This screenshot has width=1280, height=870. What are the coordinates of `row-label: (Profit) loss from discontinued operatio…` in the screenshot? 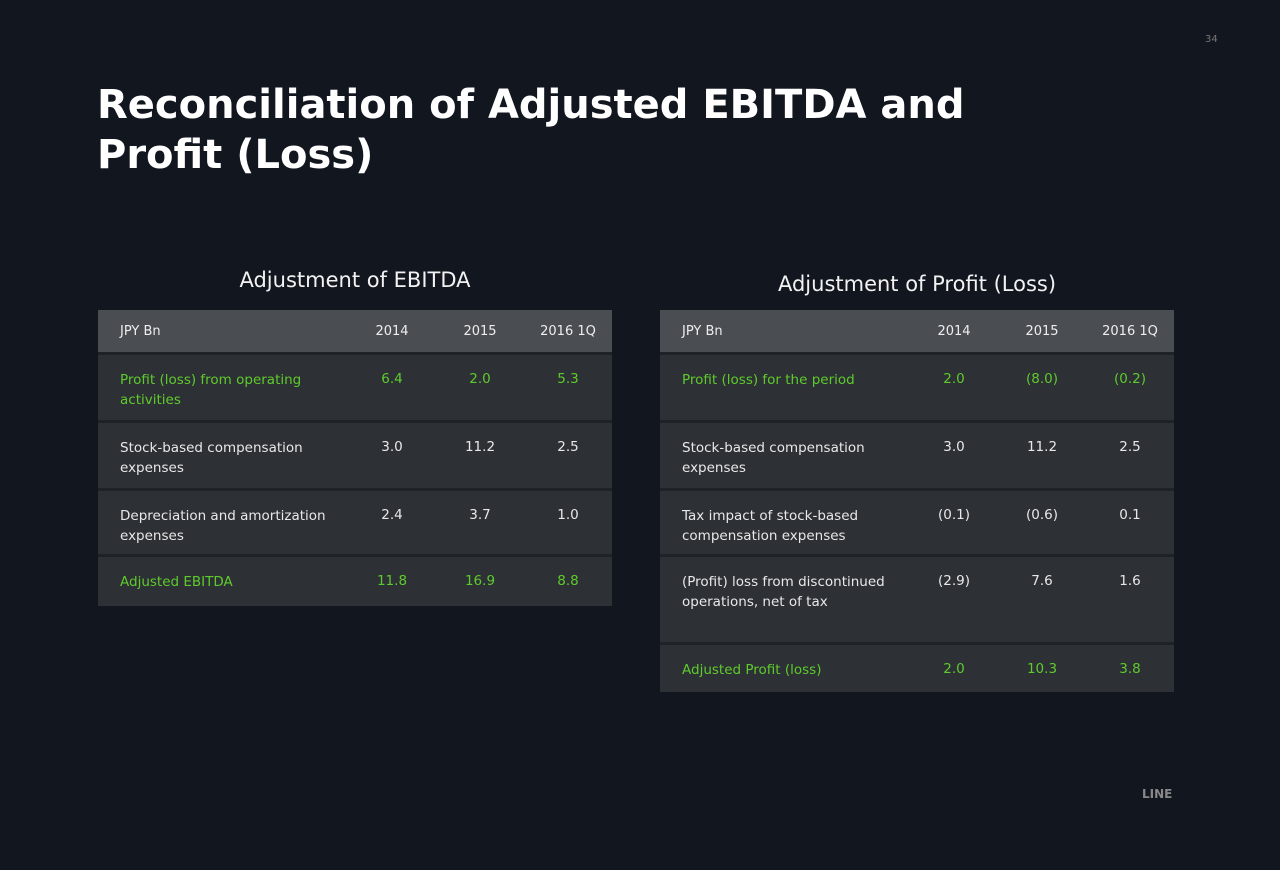 It's located at (785, 599).